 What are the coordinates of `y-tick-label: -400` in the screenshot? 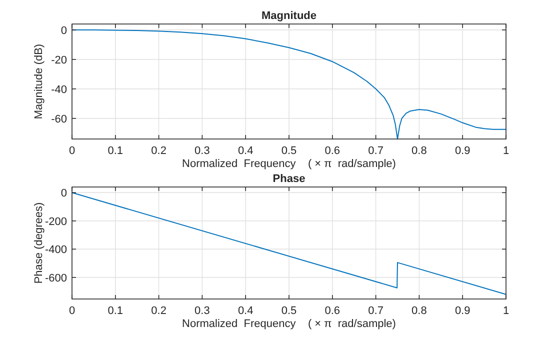 It's located at (55, 250).